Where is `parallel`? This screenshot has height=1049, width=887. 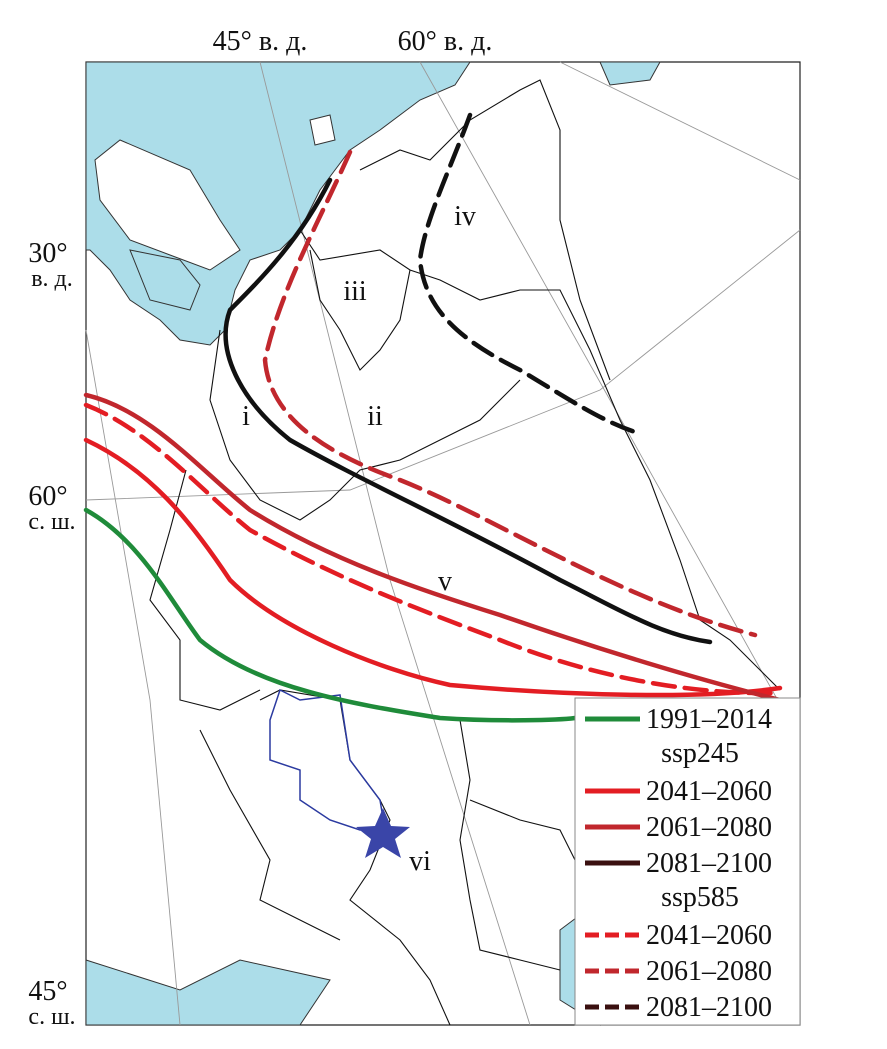 parallel is located at coordinates (680, 121).